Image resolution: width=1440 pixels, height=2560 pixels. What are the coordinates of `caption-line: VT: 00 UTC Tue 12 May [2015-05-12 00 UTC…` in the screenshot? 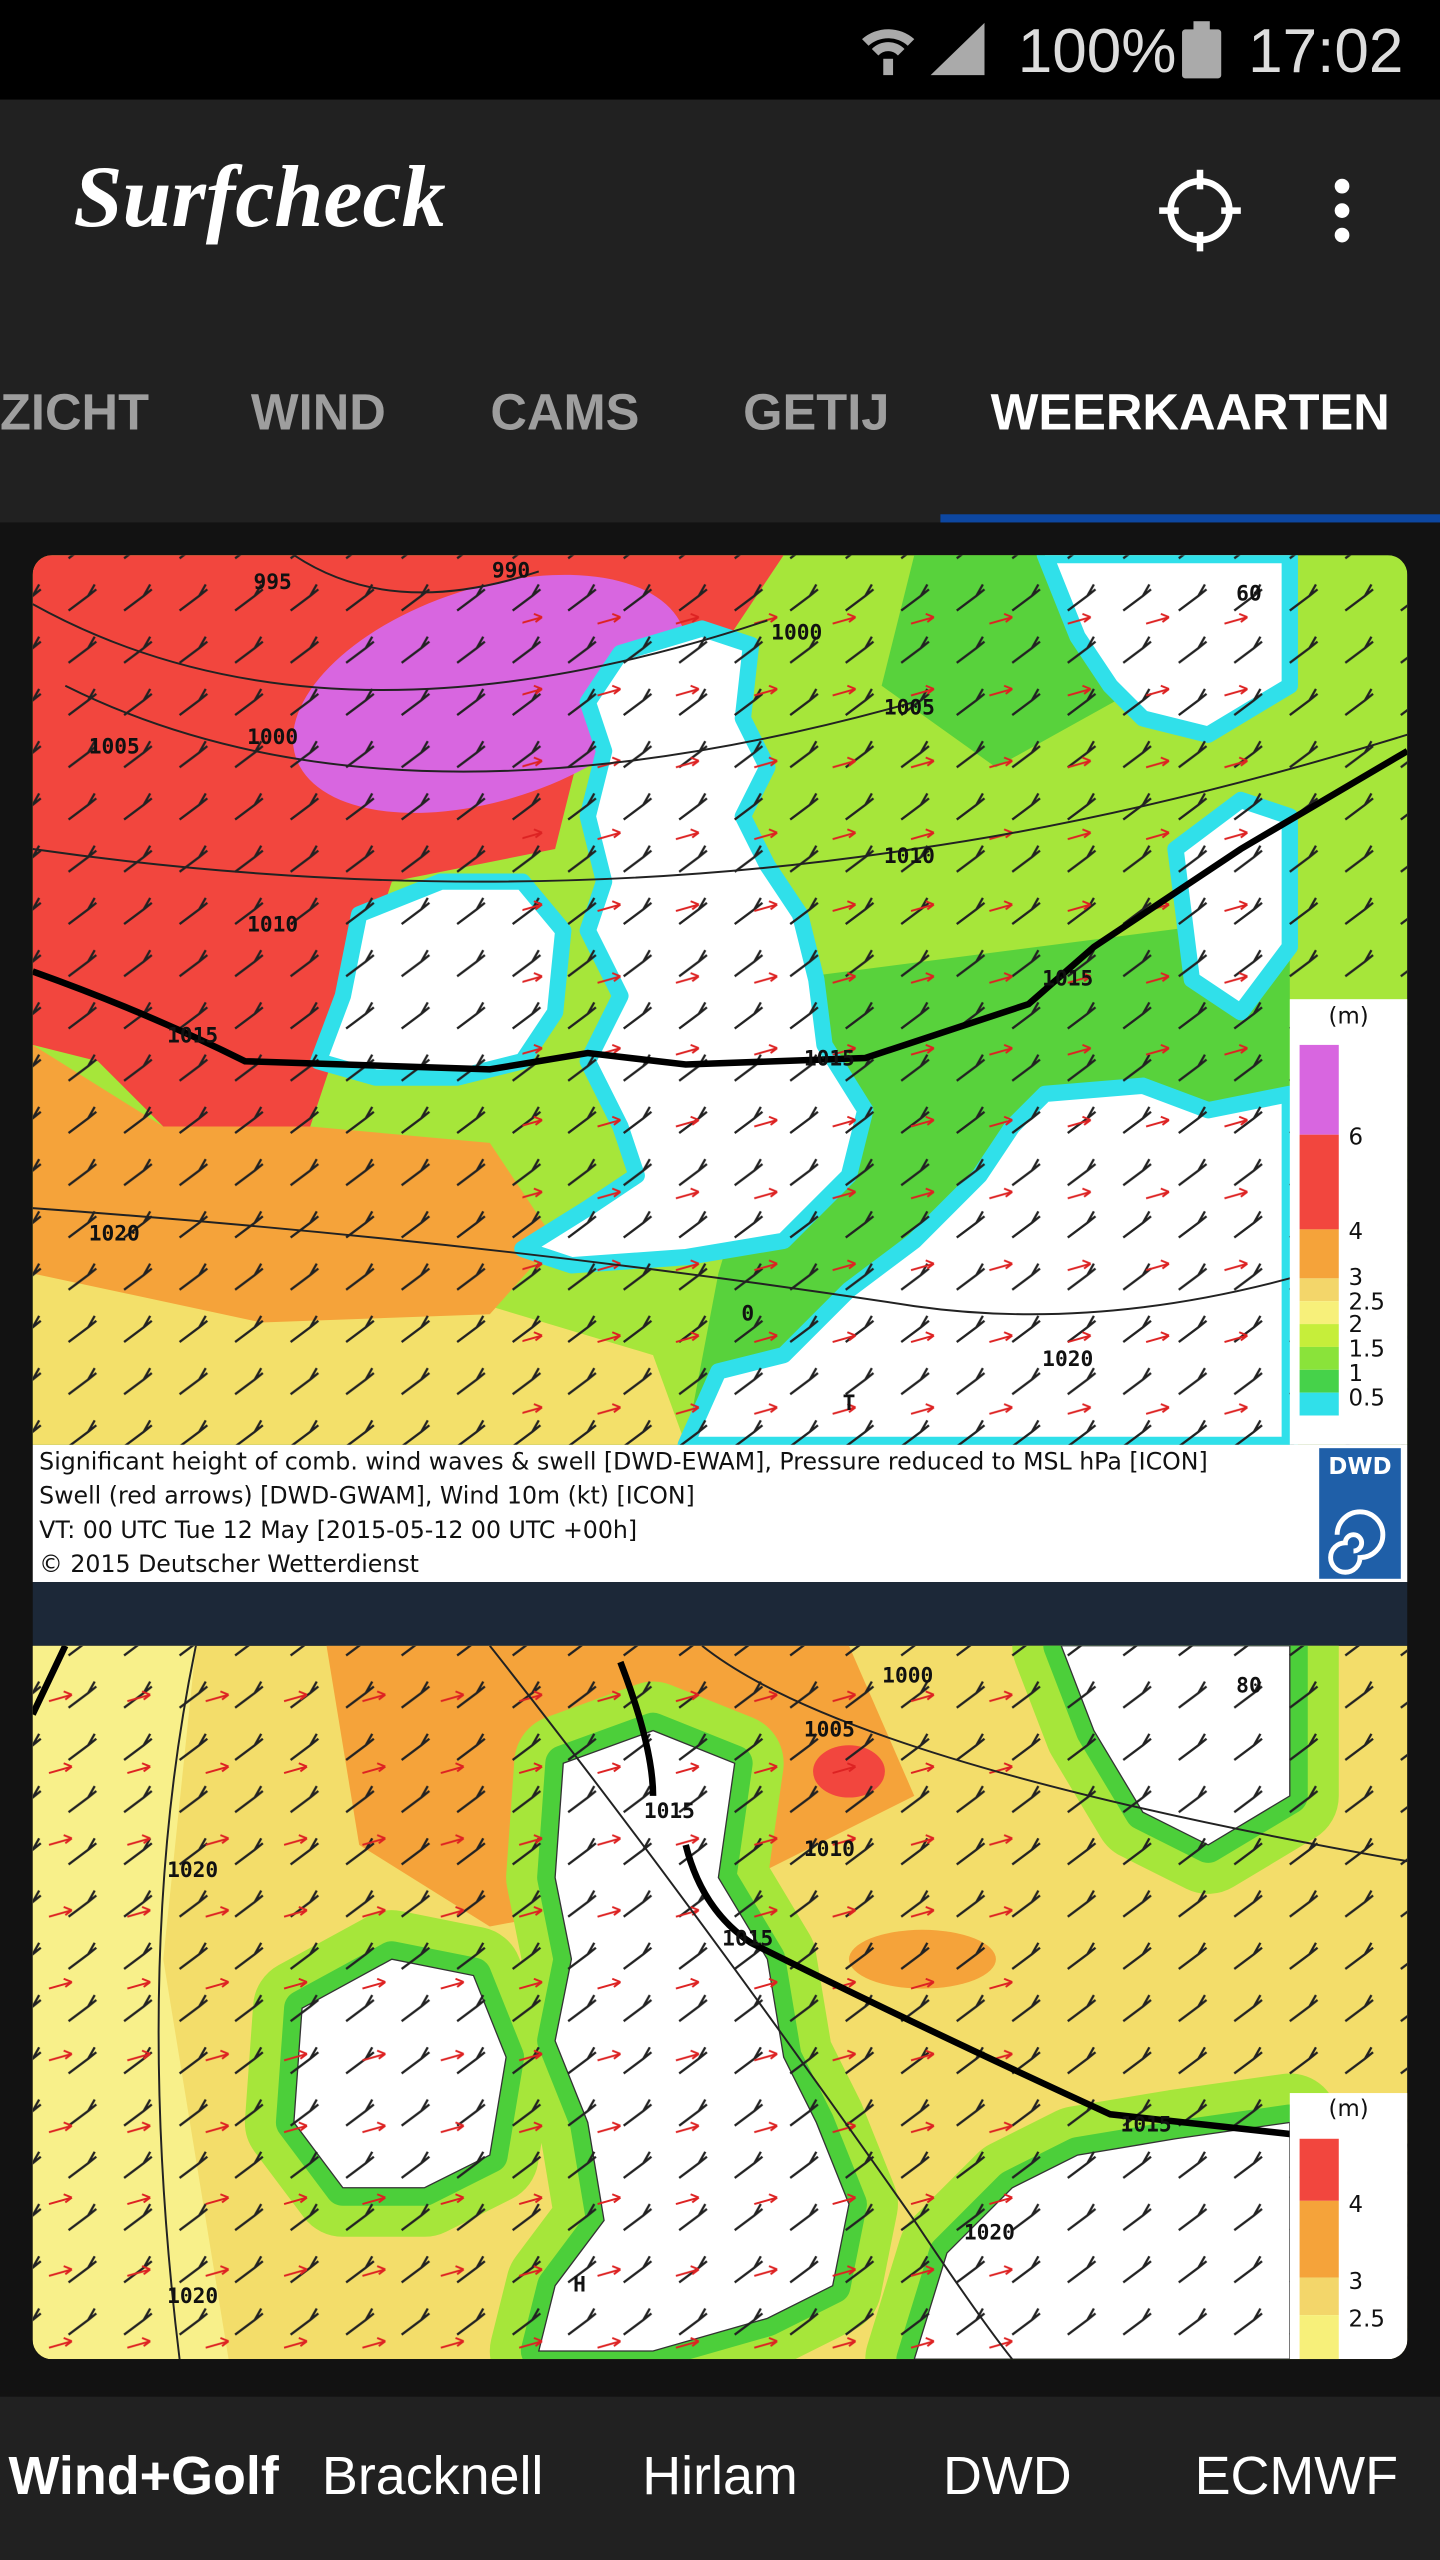 It's located at (338, 1530).